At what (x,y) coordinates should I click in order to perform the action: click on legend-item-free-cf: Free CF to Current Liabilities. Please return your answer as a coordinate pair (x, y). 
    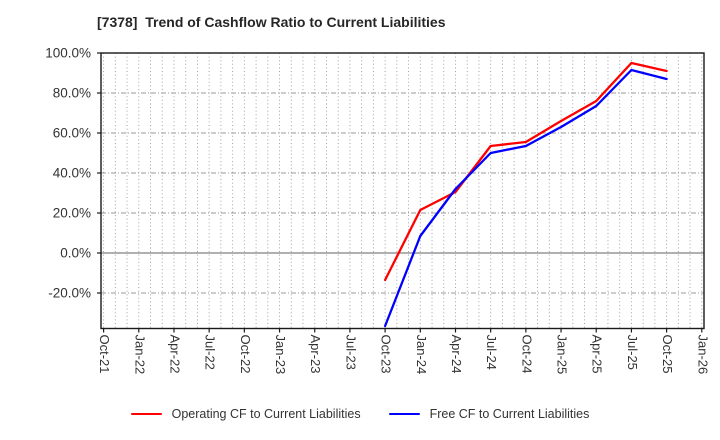
    Looking at the image, I should click on (489, 414).